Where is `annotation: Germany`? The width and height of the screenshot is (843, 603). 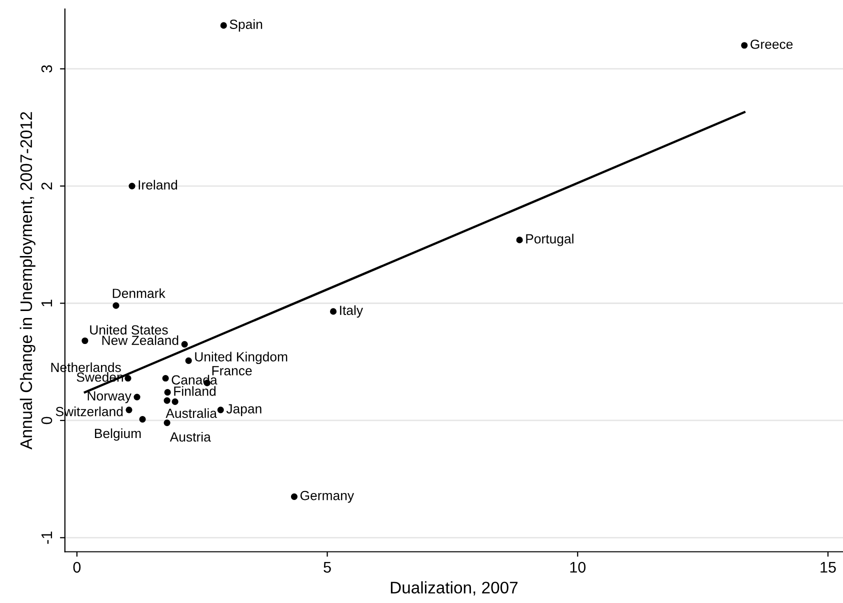
annotation: Germany is located at coordinates (327, 496).